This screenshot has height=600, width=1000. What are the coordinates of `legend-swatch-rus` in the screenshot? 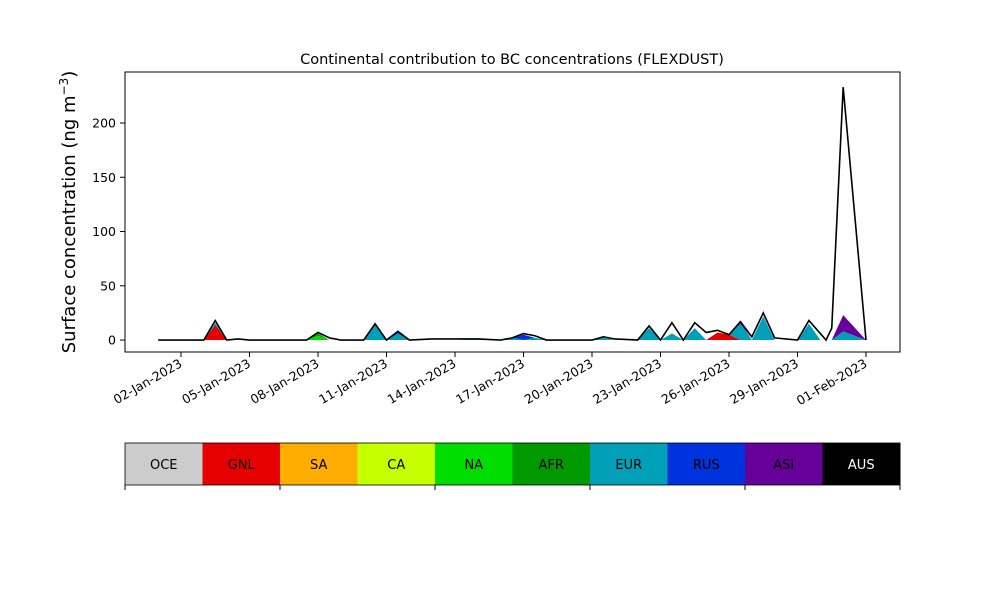 It's located at (706, 464).